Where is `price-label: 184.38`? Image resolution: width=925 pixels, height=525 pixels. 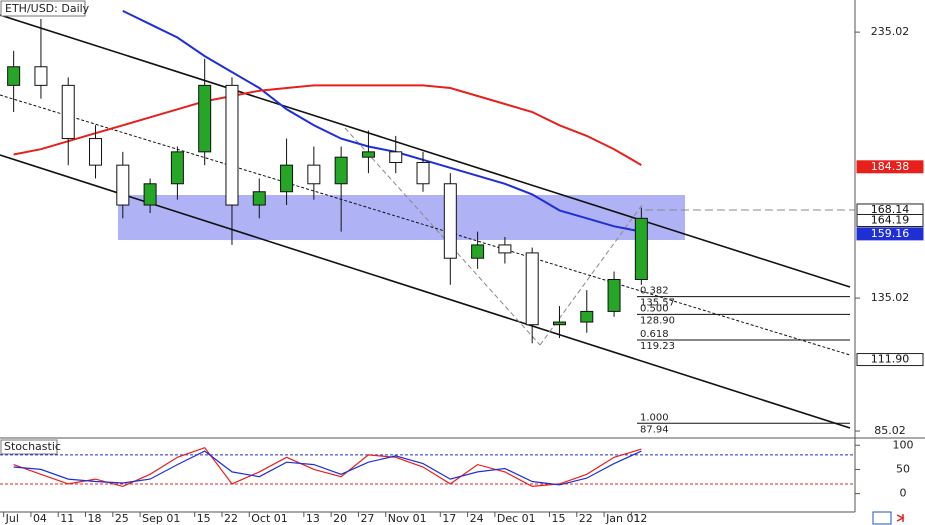 price-label: 184.38 is located at coordinates (890, 166).